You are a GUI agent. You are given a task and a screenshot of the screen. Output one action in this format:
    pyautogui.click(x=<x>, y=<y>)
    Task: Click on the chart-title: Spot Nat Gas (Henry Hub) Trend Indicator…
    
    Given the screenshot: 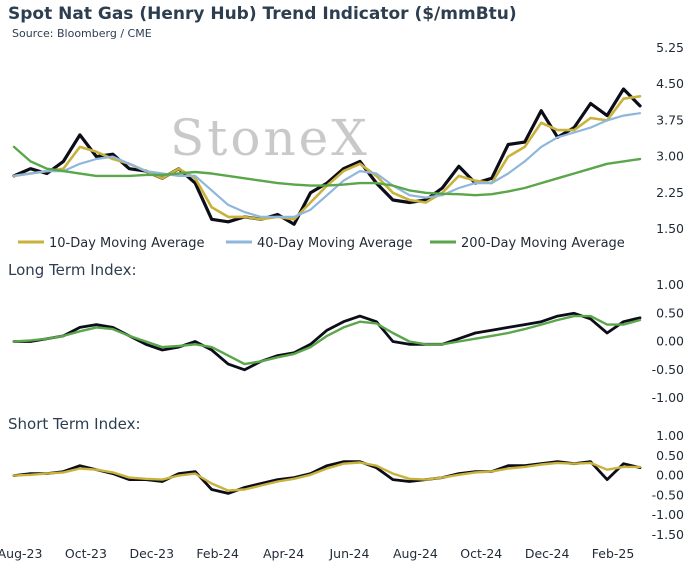 What is the action you would take?
    pyautogui.click(x=262, y=14)
    